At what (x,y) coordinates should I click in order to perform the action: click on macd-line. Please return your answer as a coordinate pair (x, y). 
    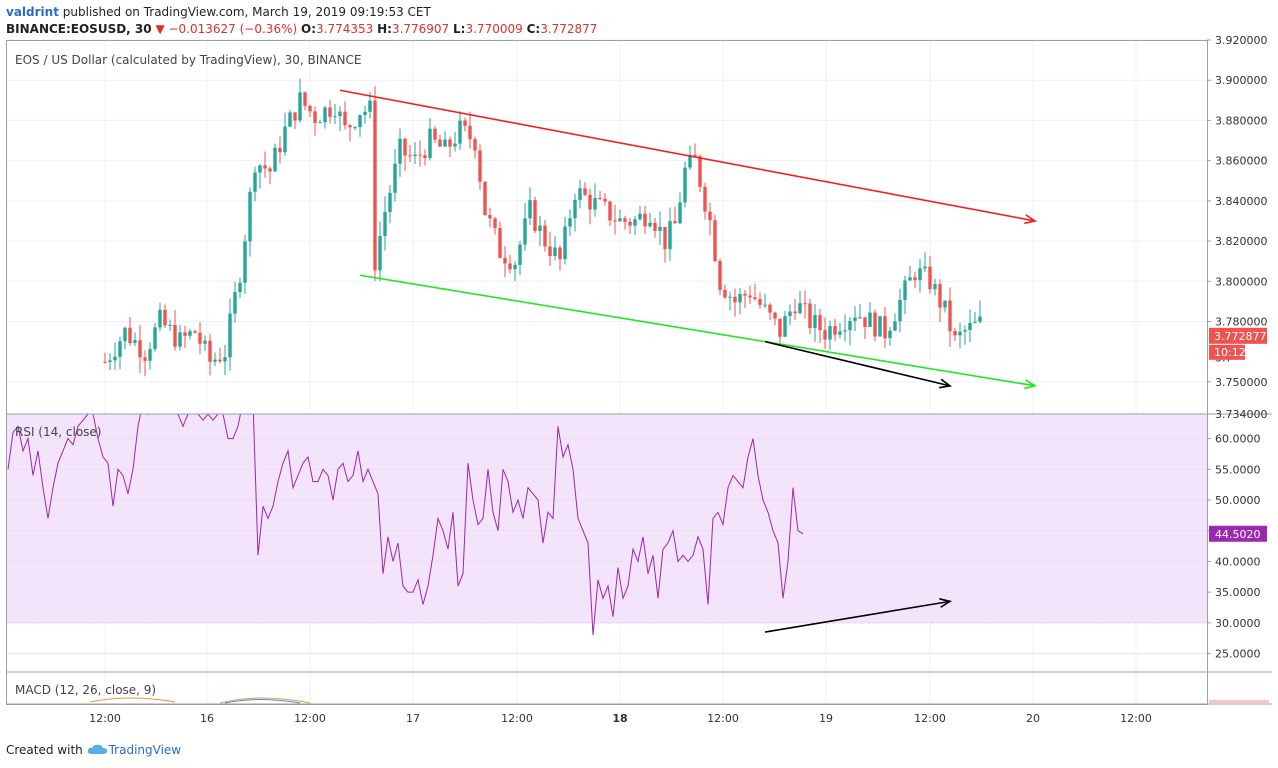
    Looking at the image, I should click on (262, 701).